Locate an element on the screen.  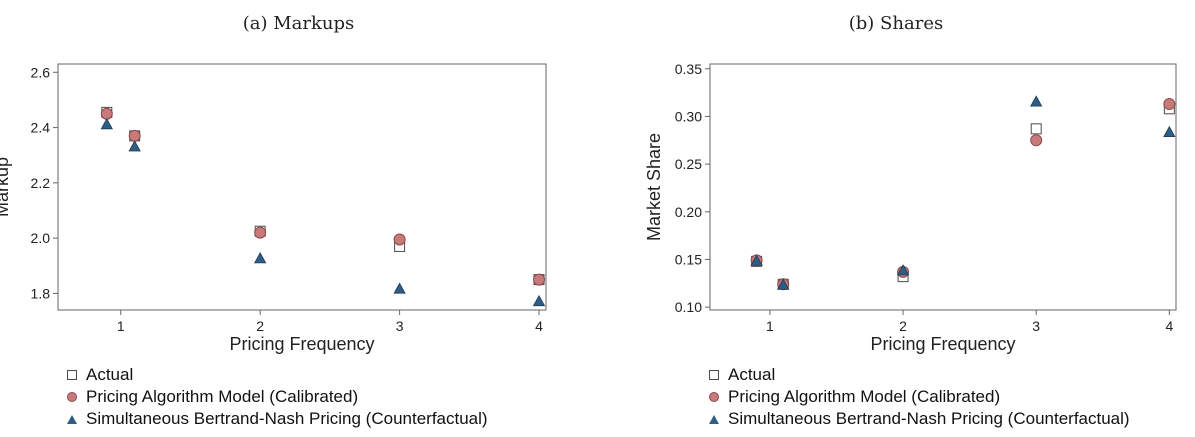
y-tick-label: 0.35 is located at coordinates (688, 69).